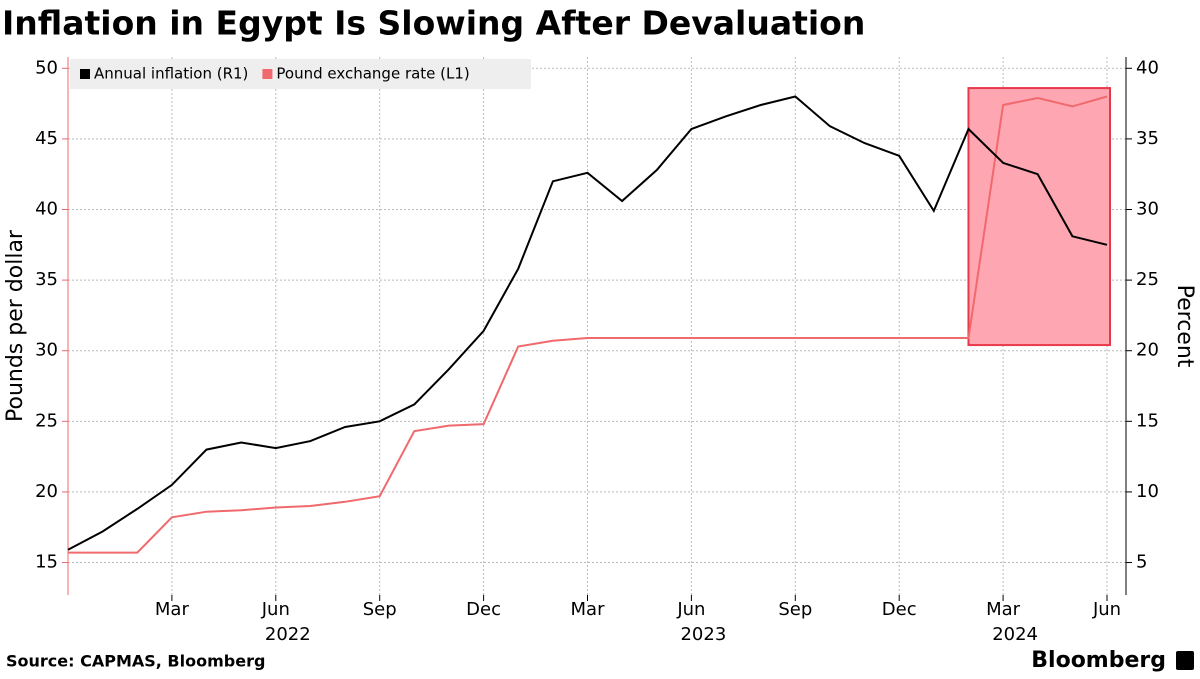 The height and width of the screenshot is (679, 1200). I want to click on y2-tick-label: 5, so click(1141, 562).